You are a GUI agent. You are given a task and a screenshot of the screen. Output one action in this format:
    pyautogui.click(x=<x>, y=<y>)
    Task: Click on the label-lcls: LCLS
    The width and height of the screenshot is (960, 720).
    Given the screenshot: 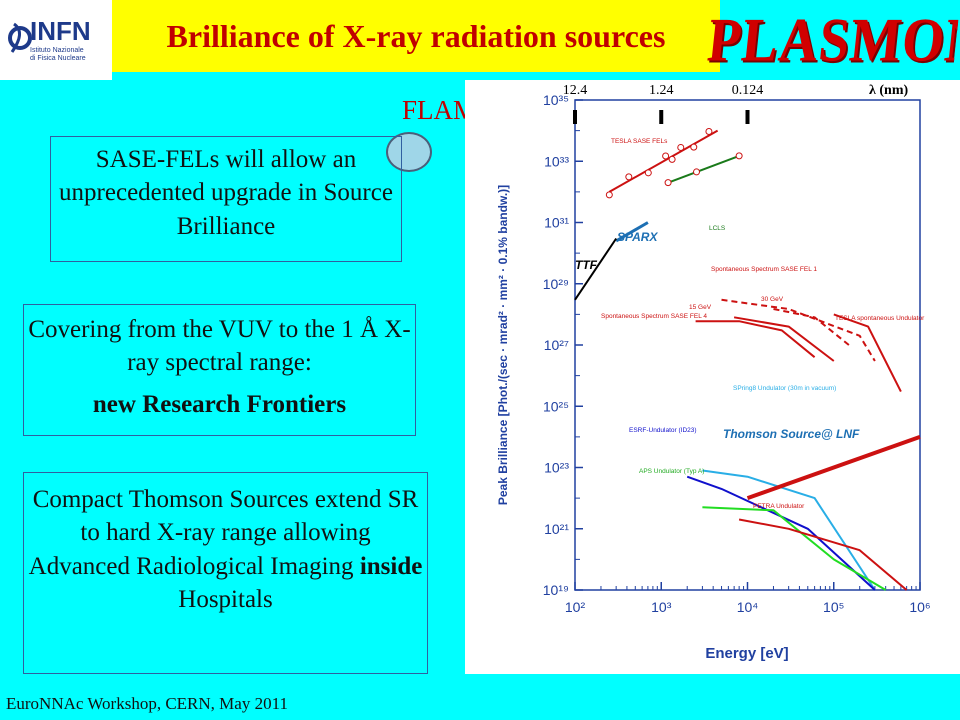 What is the action you would take?
    pyautogui.click(x=717, y=228)
    